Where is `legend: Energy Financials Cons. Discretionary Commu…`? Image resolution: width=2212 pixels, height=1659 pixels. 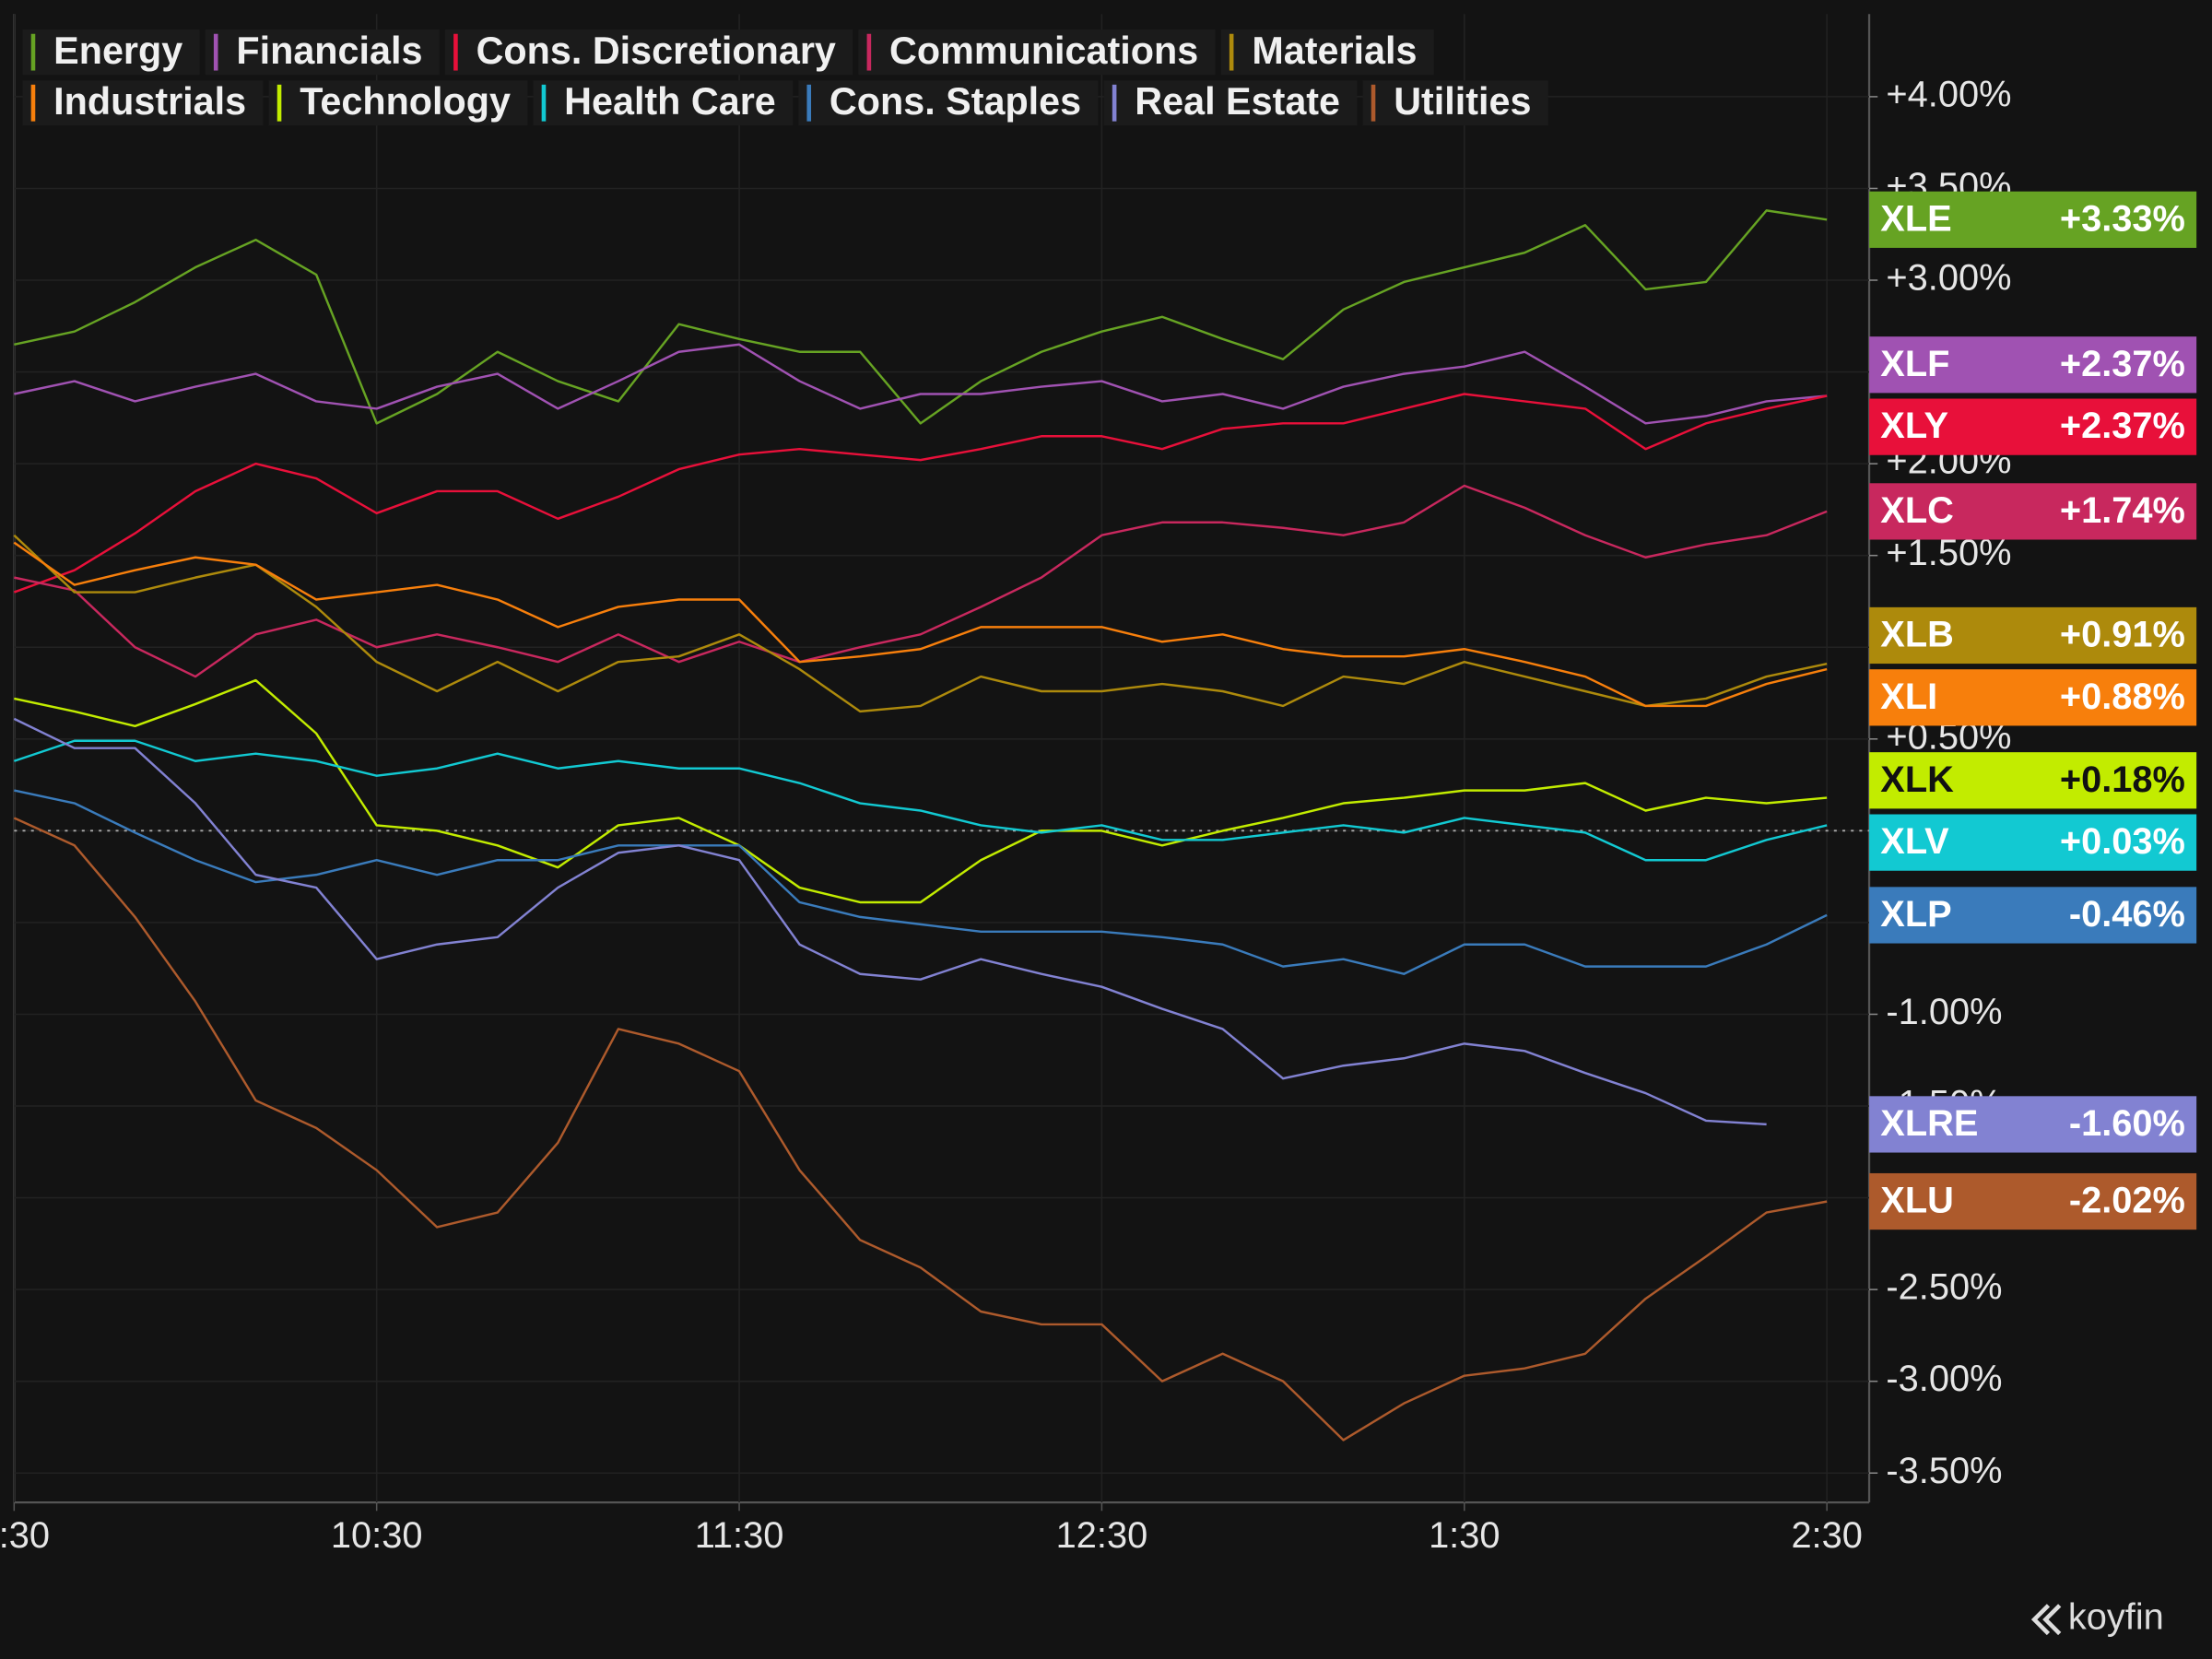
legend: Energy Financials Cons. Discretionary Commu… is located at coordinates (785, 77).